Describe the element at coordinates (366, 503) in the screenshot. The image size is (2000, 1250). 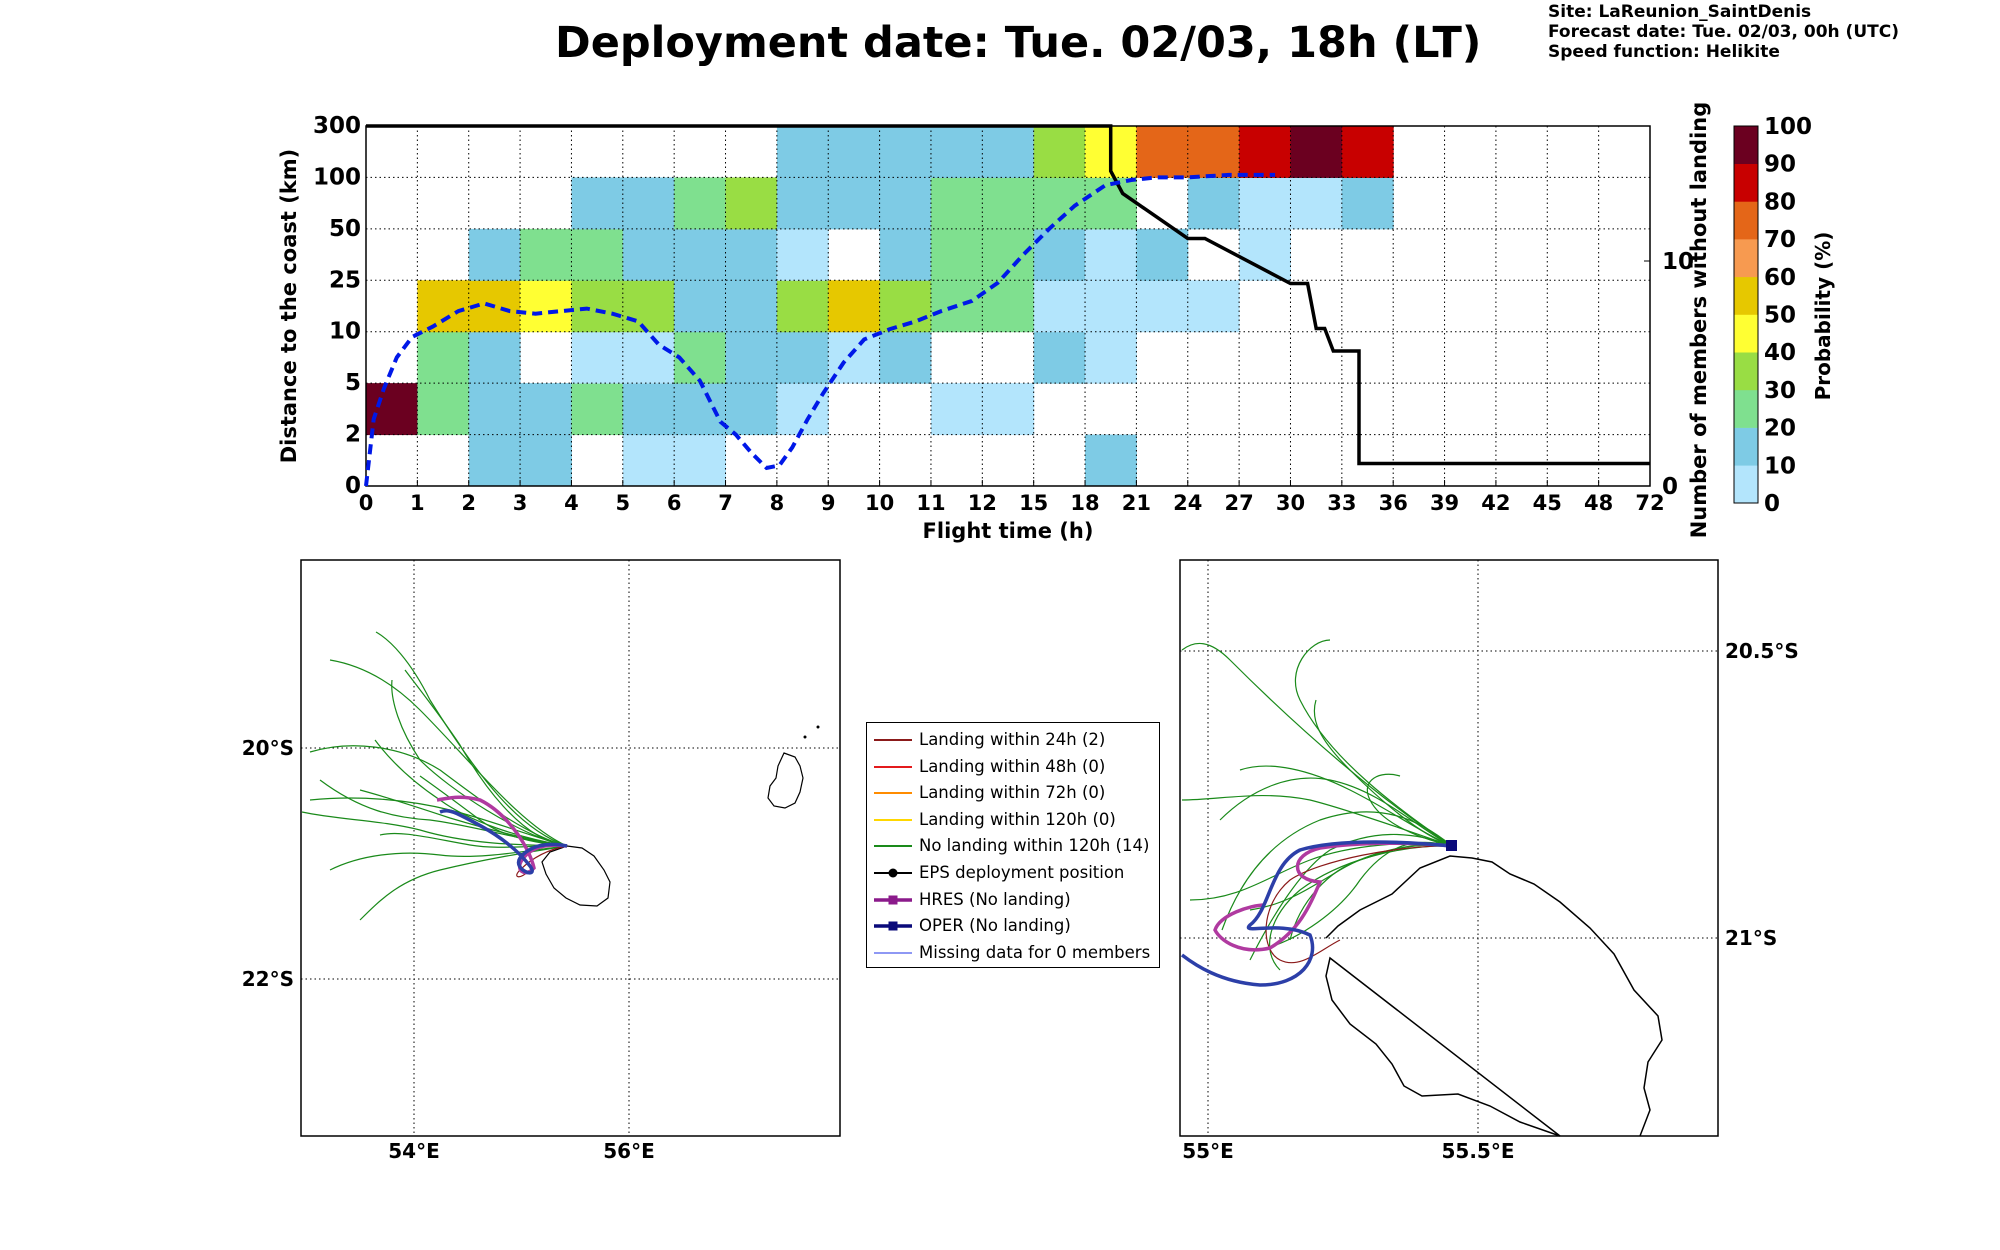
I see `x-tick-label: 0` at that location.